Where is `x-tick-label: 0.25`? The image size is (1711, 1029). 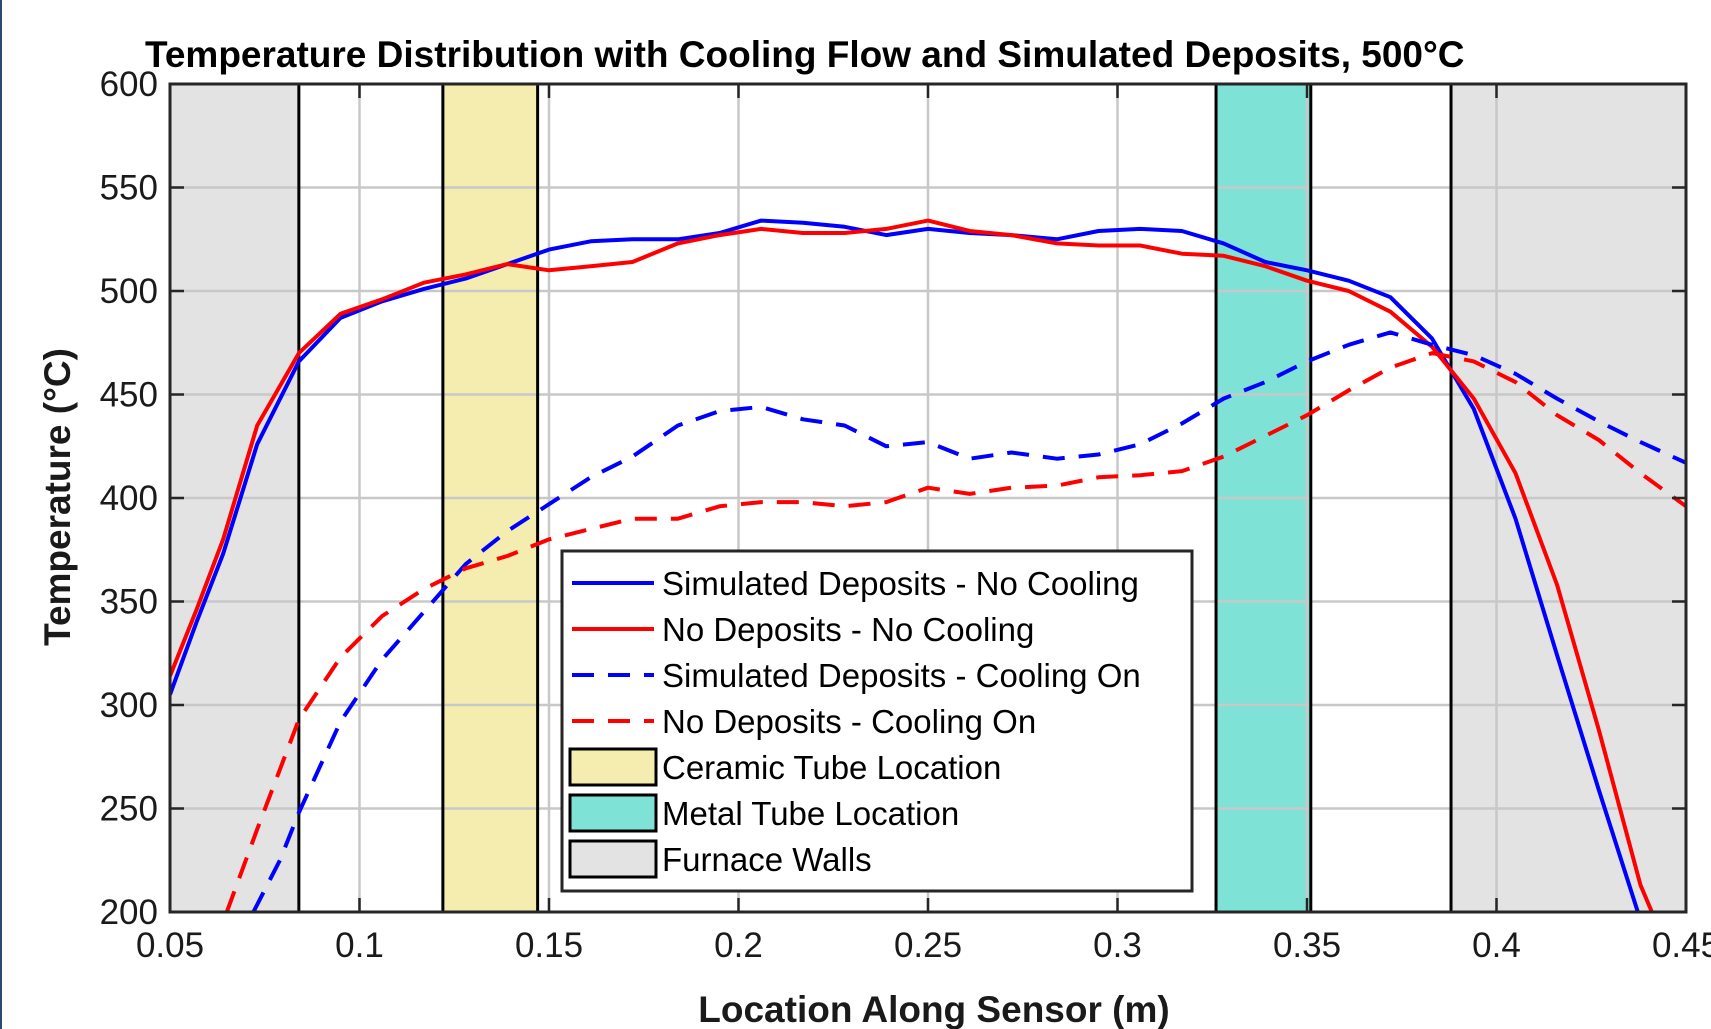 x-tick-label: 0.25 is located at coordinates (928, 945).